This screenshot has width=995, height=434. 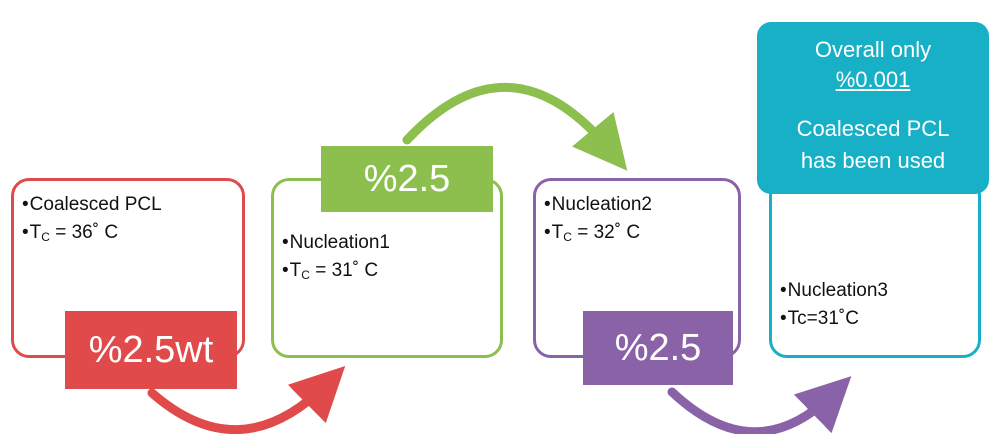 I want to click on tag-label: %2.5wt, so click(x=151, y=349).